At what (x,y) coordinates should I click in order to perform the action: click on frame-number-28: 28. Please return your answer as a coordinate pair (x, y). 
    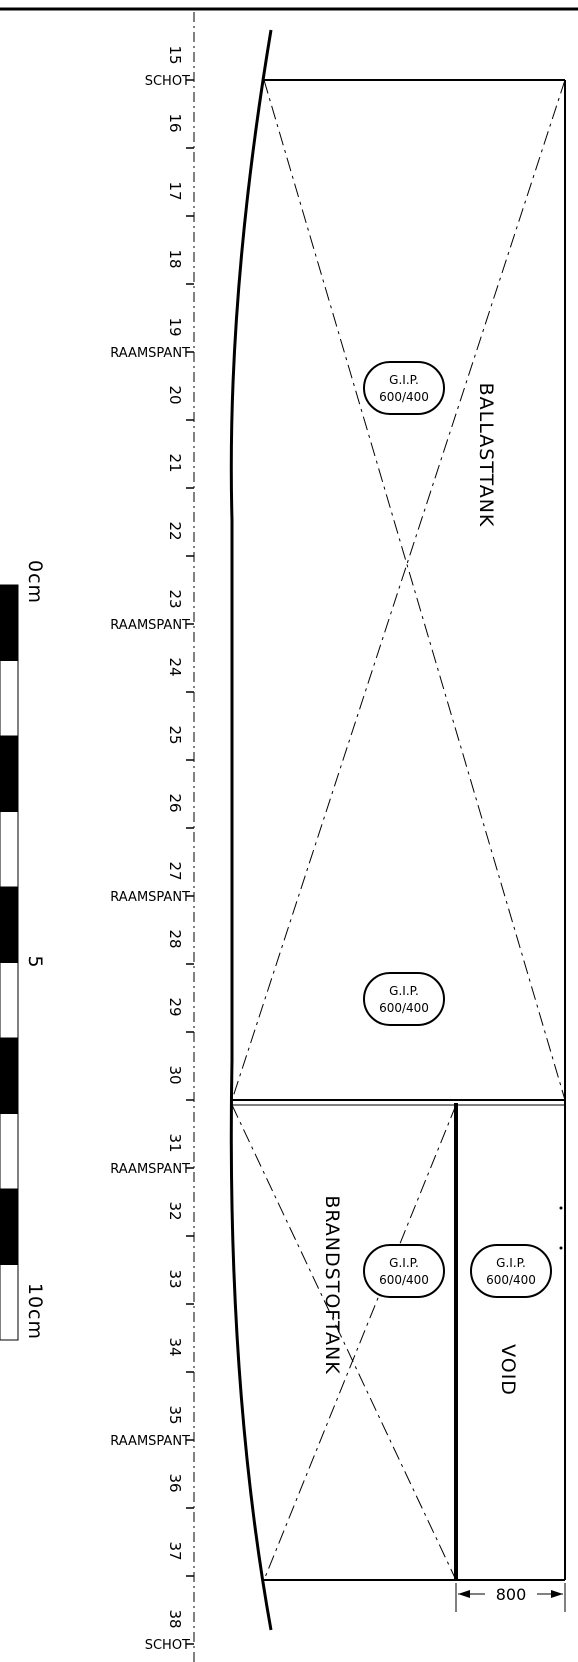
    Looking at the image, I should click on (175, 938).